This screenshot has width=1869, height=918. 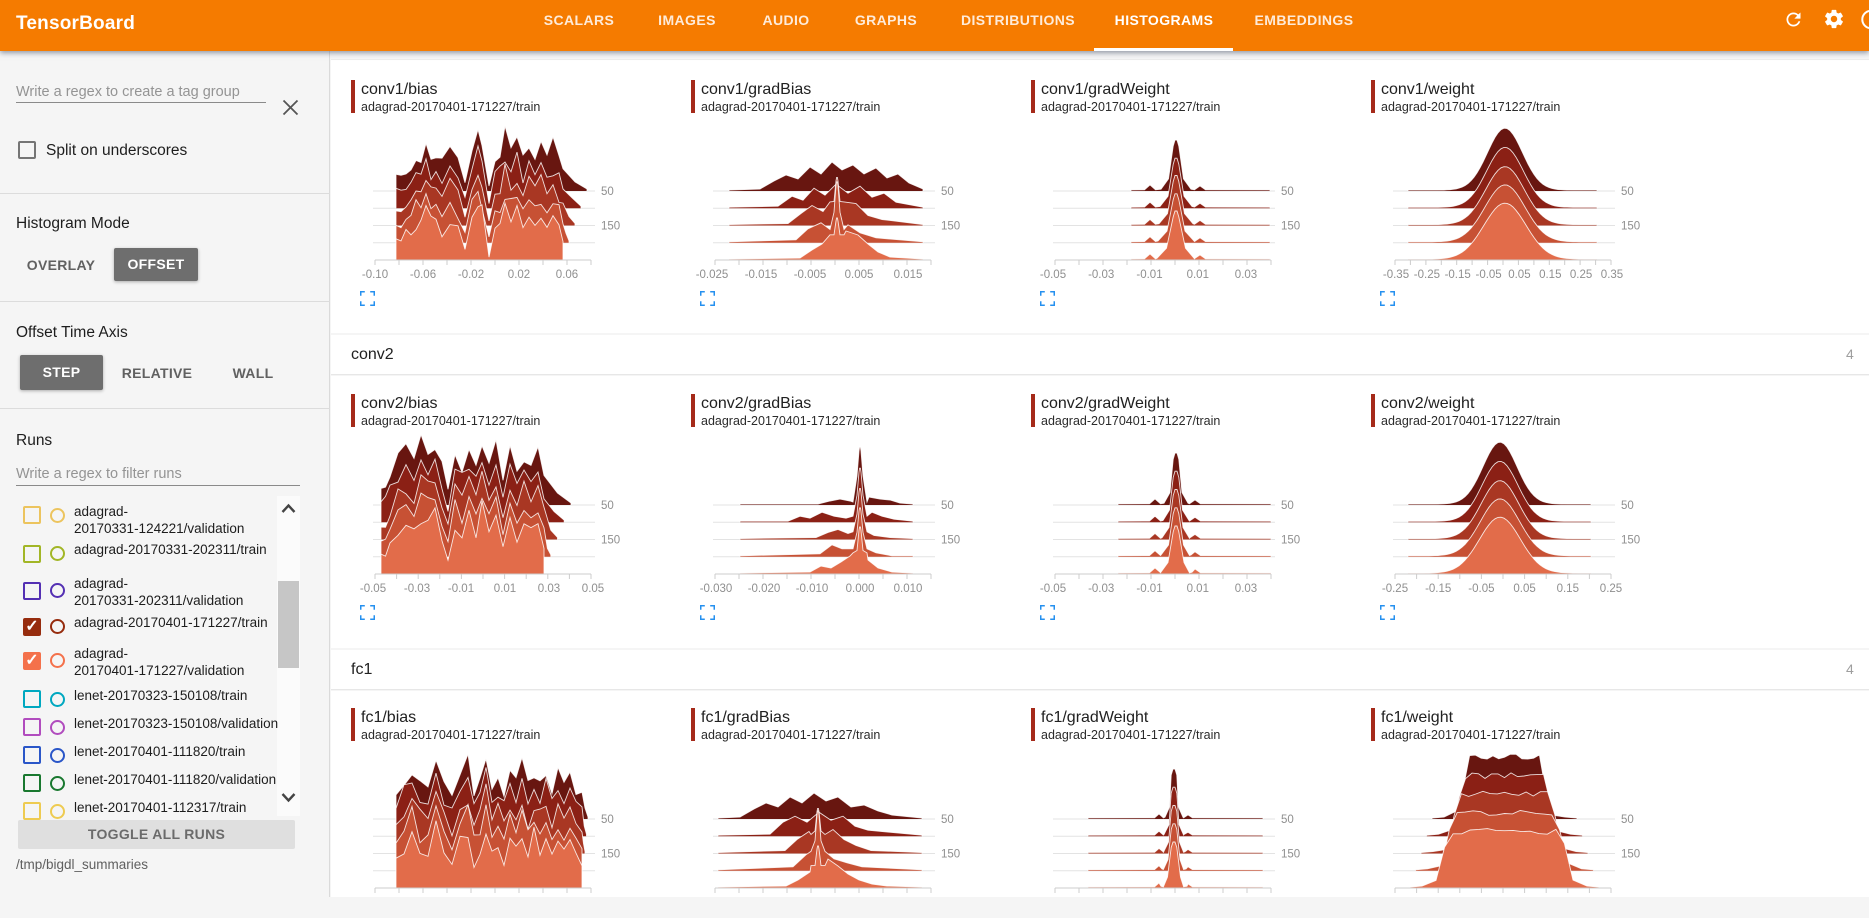 What do you see at coordinates (716, 589) in the screenshot?
I see `svg-text: -0.030` at bounding box center [716, 589].